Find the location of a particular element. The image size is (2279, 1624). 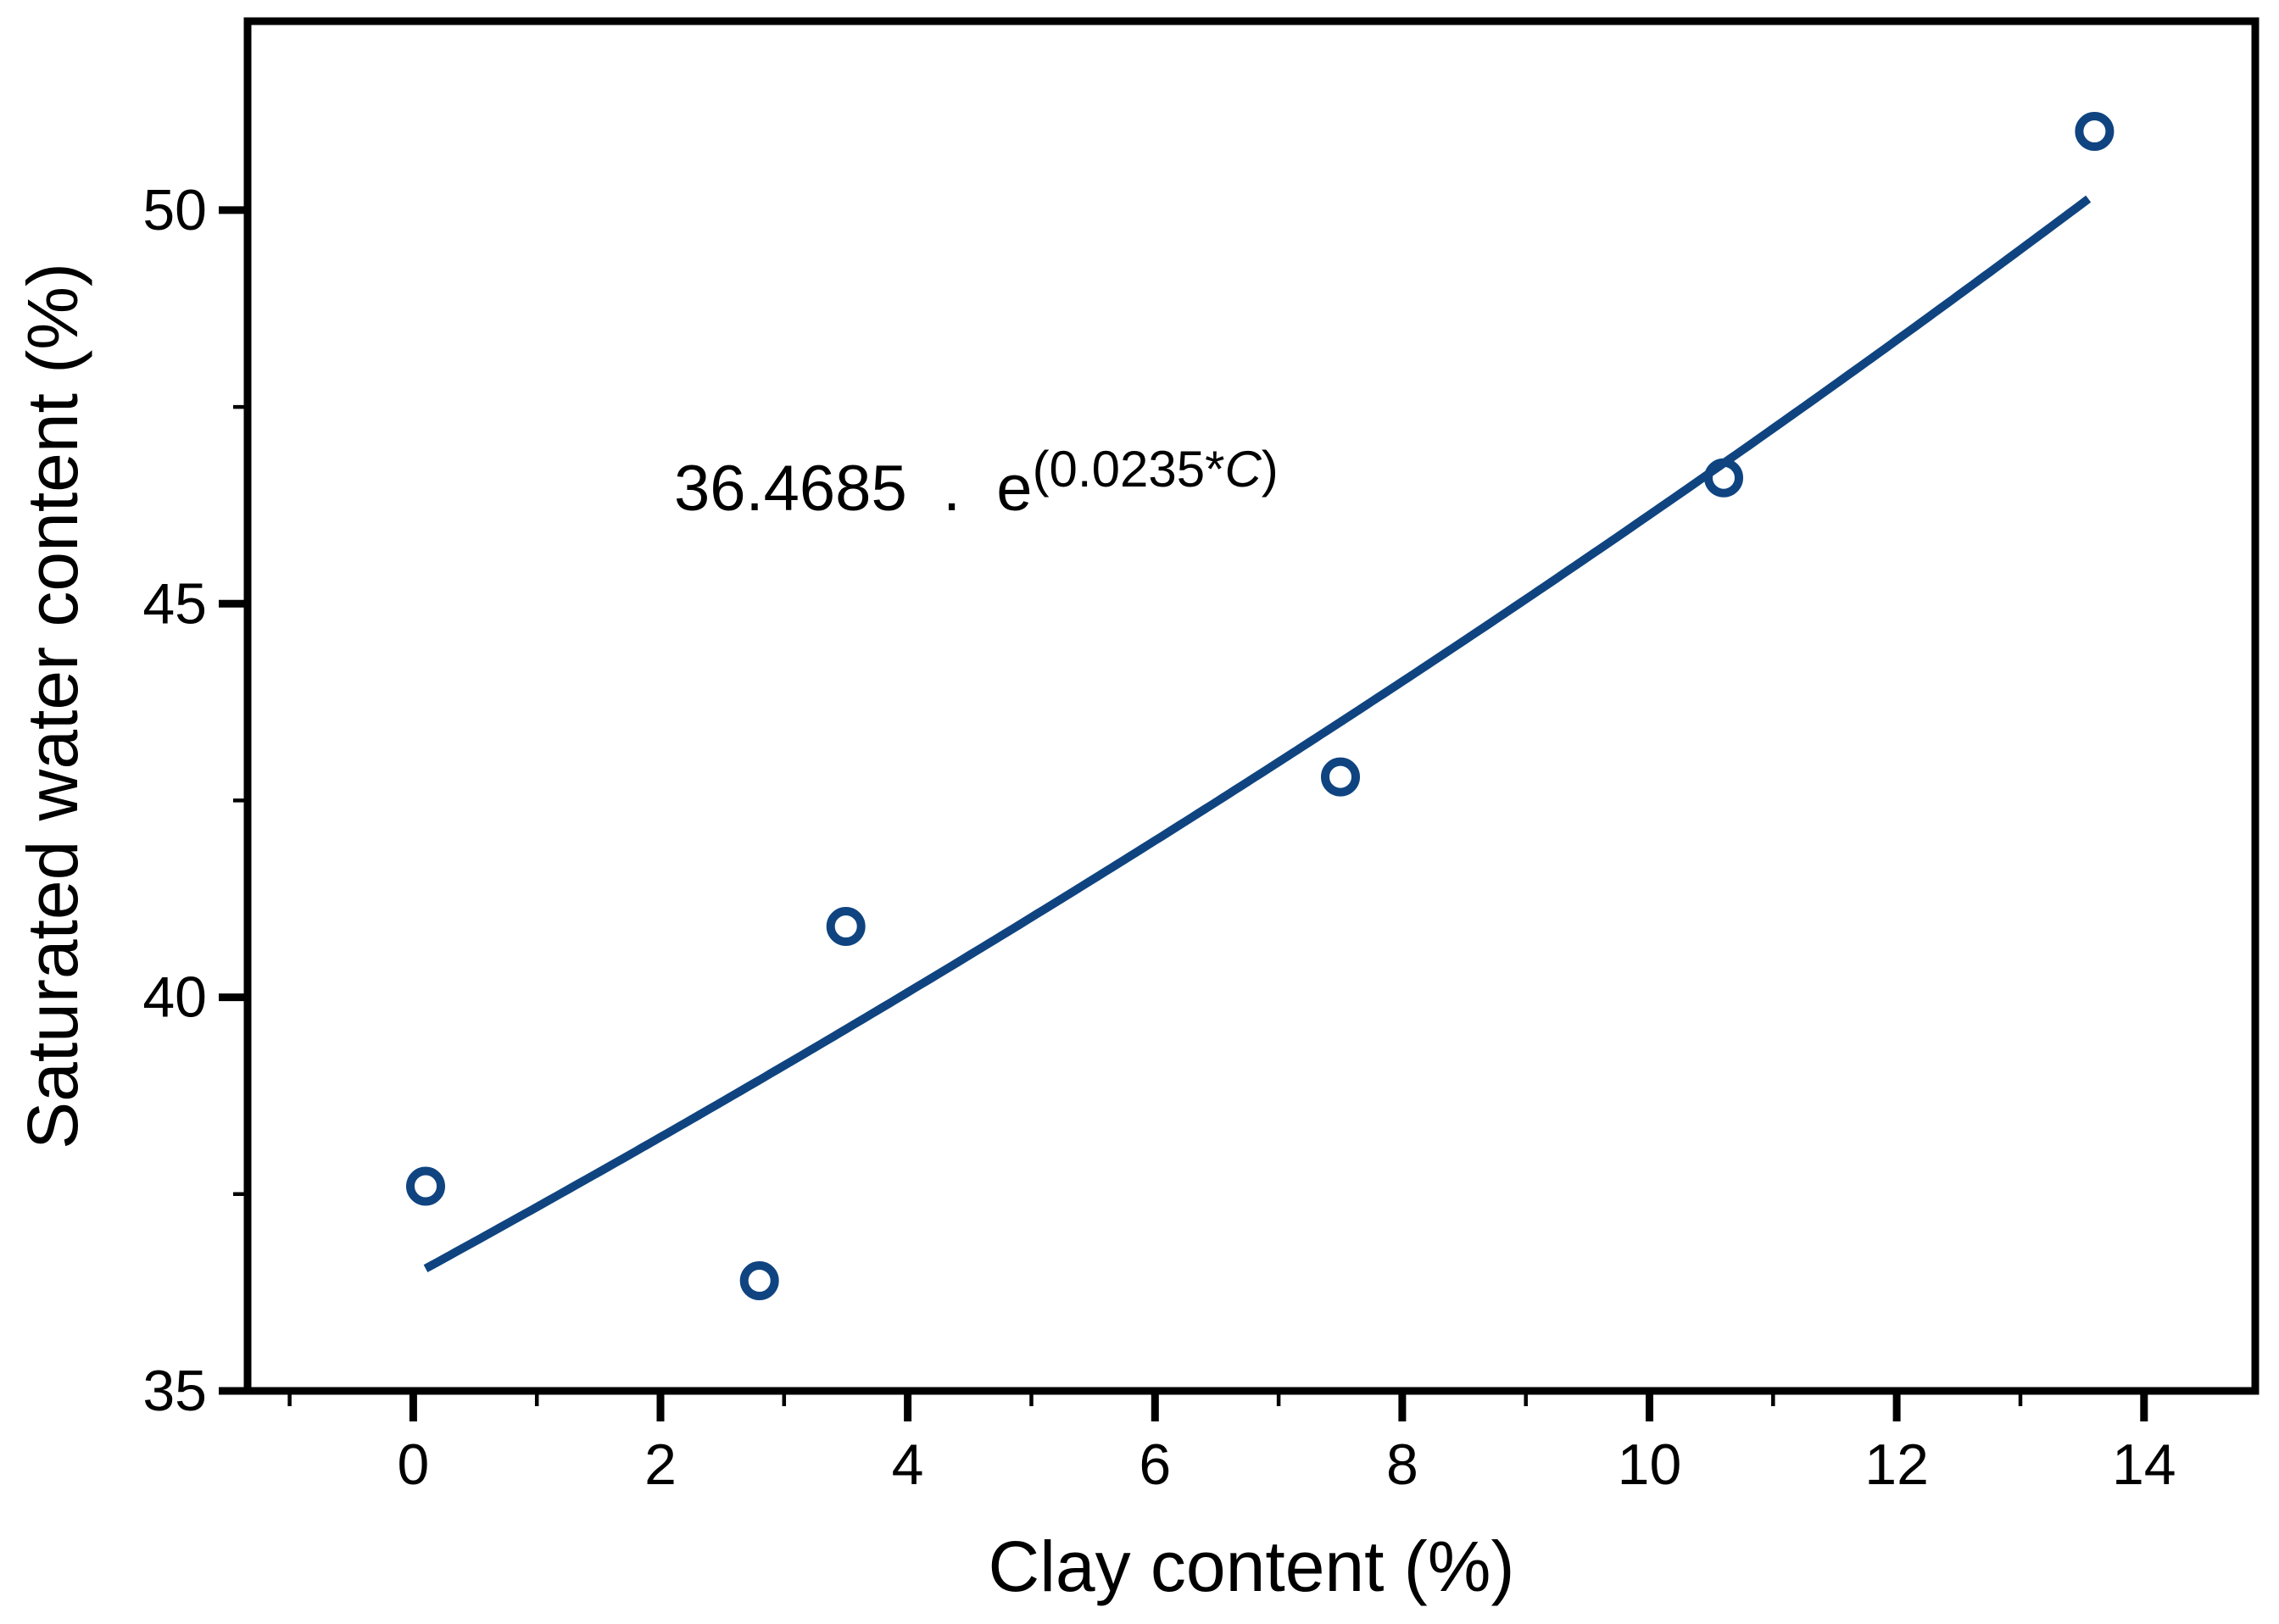

x-tick-label: 12 is located at coordinates (1896, 1464).